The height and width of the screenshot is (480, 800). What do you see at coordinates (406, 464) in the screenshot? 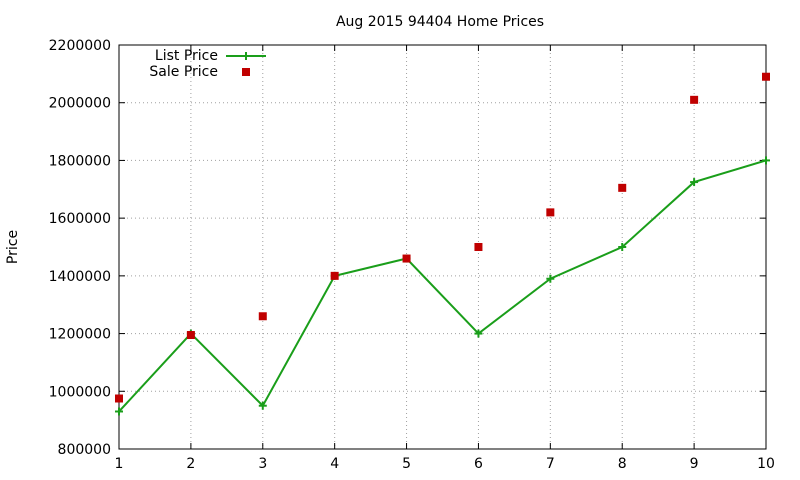
I see `x-tick-label: 5` at bounding box center [406, 464].